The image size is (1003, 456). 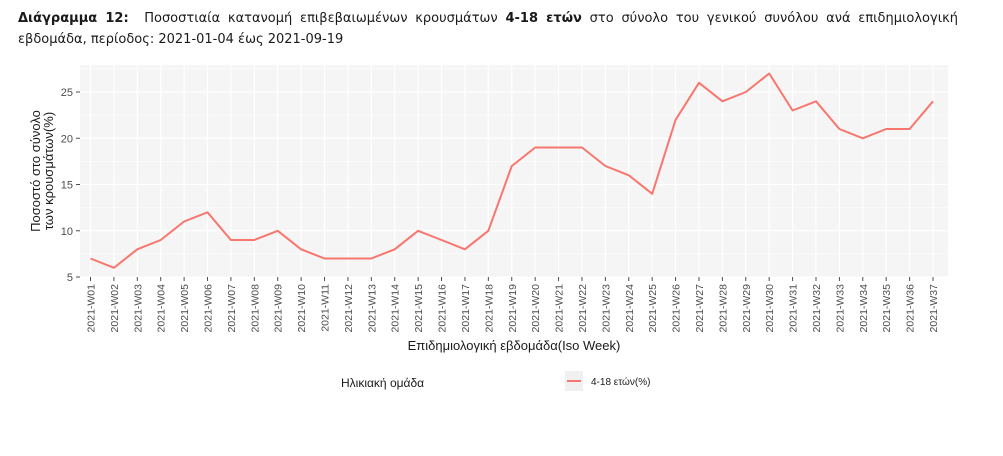 What do you see at coordinates (817, 308) in the screenshot?
I see `x-tick-label: 2021-W32` at bounding box center [817, 308].